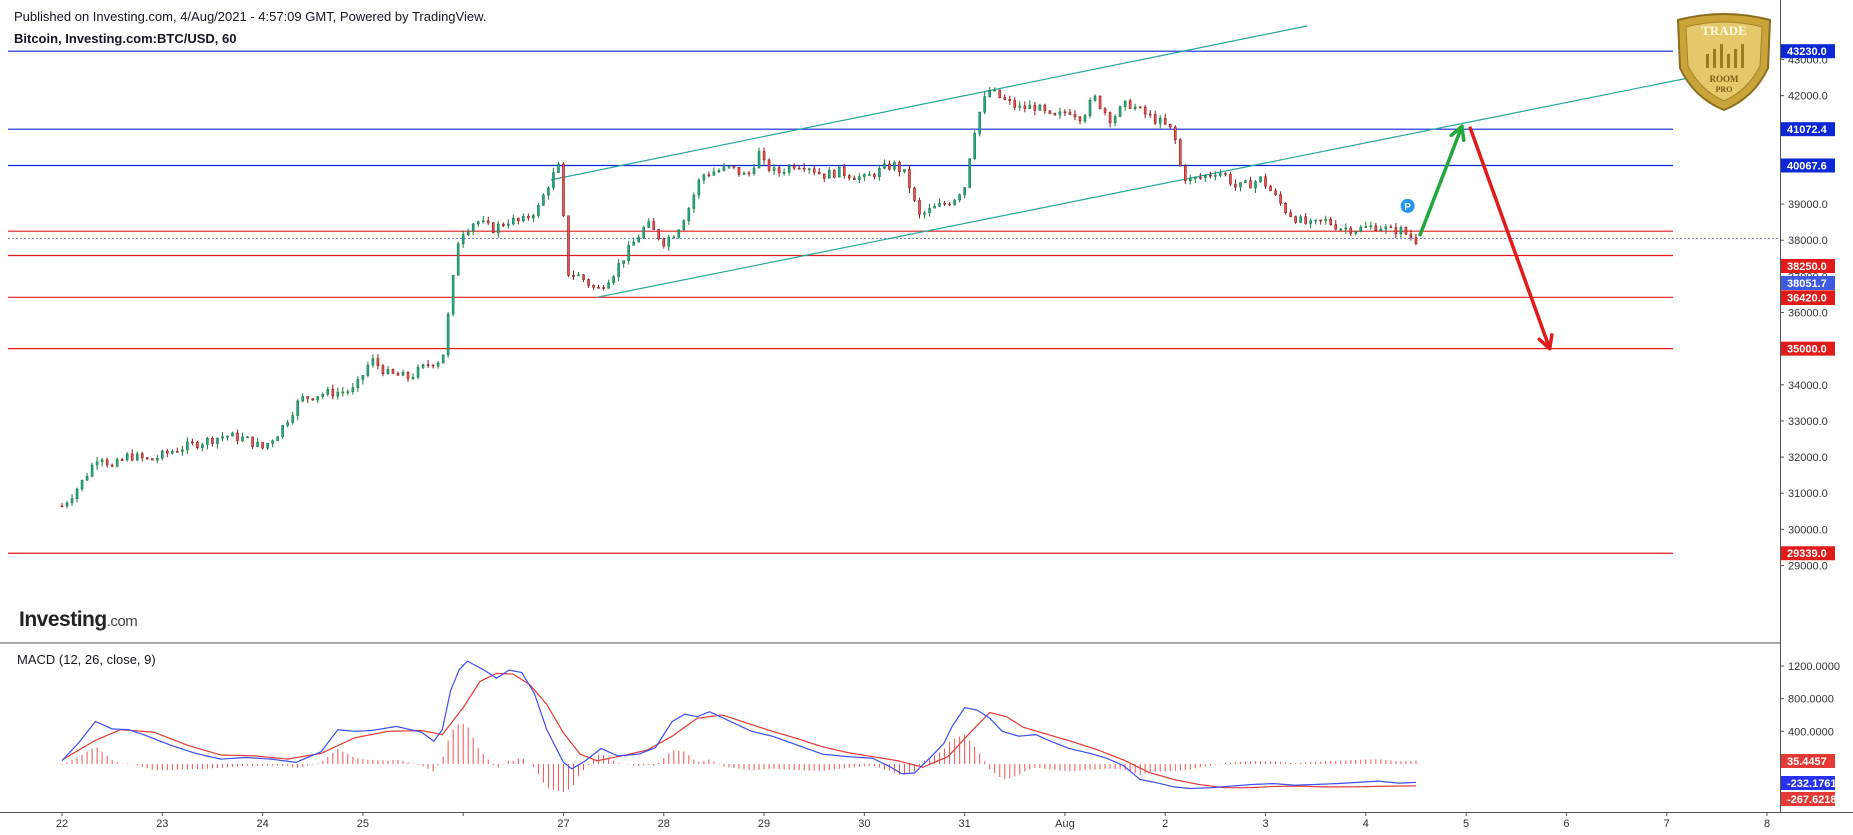 The image size is (1853, 835). Describe the element at coordinates (1808, 799) in the screenshot. I see `macd-signal-tag-bg` at that location.